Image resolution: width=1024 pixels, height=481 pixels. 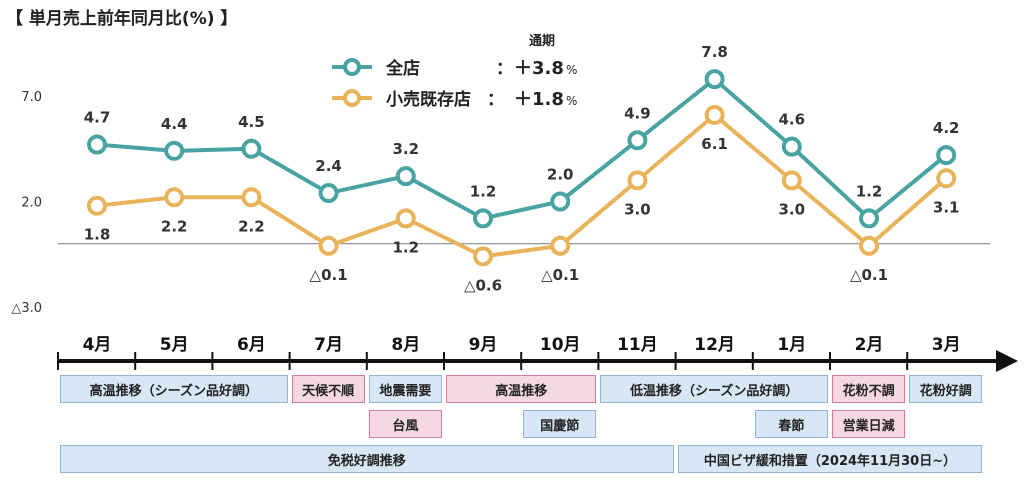 I want to click on event-box: 中国ビザ緩和措置（2024年11月30日~）, so click(x=830, y=459).